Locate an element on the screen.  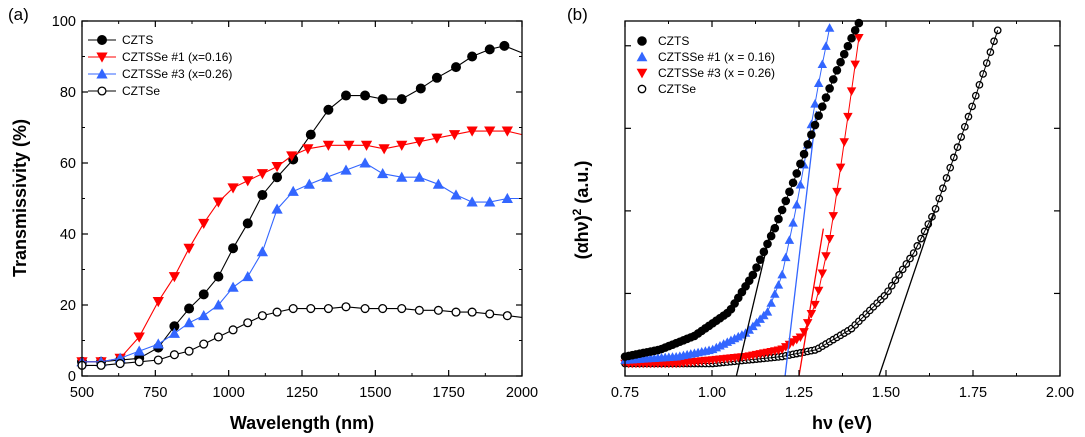
series-cztse is located at coordinates (300, 336).